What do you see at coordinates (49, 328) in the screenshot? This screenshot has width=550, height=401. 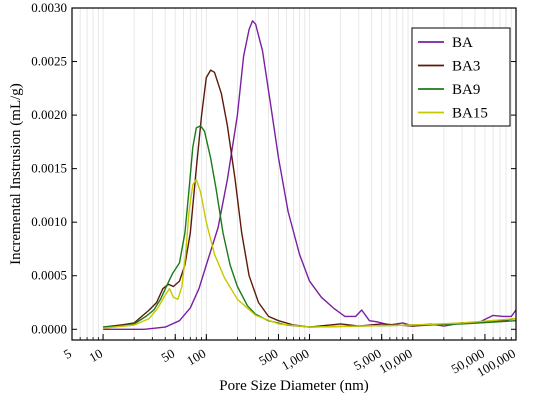 I see `y-tick-label: 0.0000` at bounding box center [49, 328].